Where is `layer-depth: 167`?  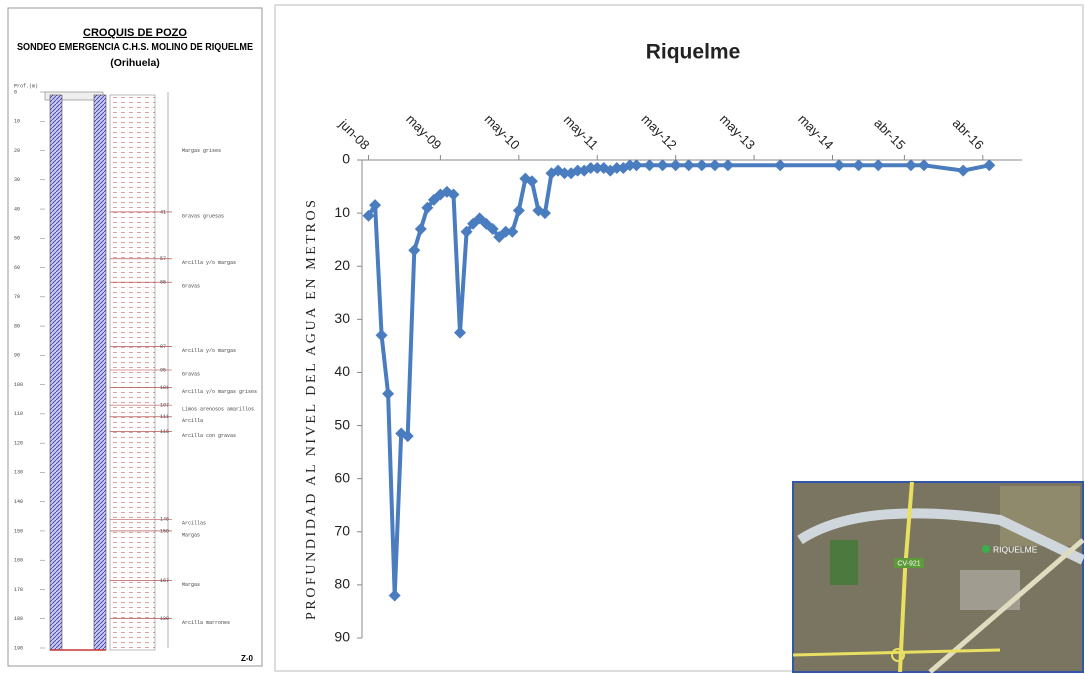 layer-depth: 167 is located at coordinates (164, 581).